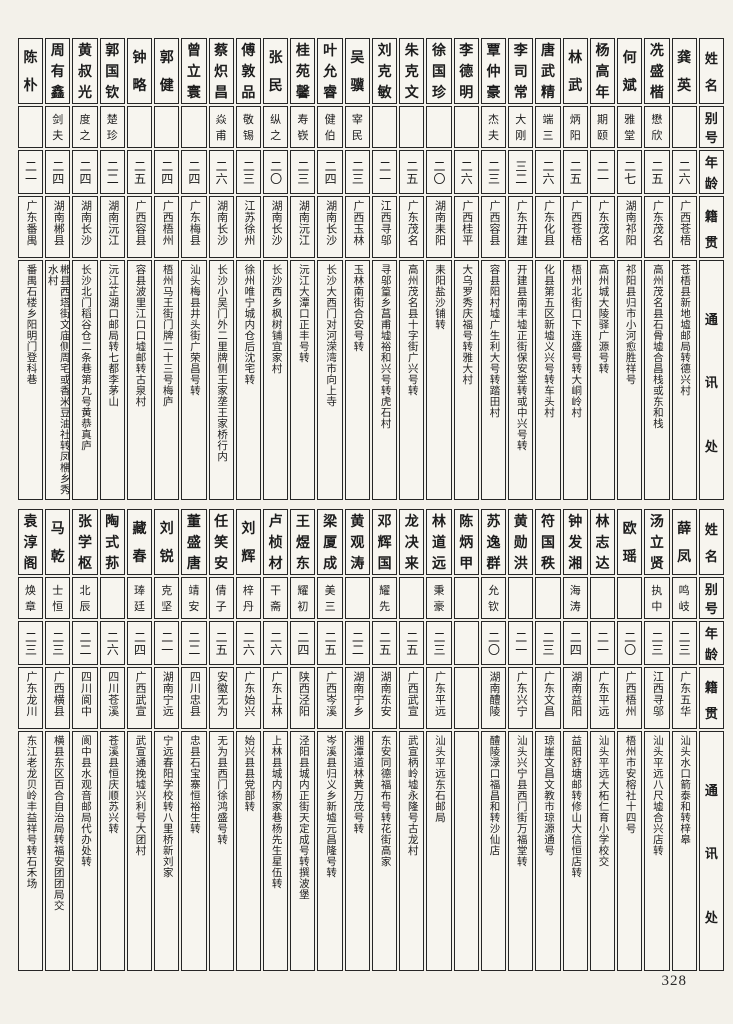 The image size is (733, 1024). I want to click on person-column: 藏春 琫廷 二四 广西武宣 武宣通挽墟兴利号大团村, so click(139, 740).